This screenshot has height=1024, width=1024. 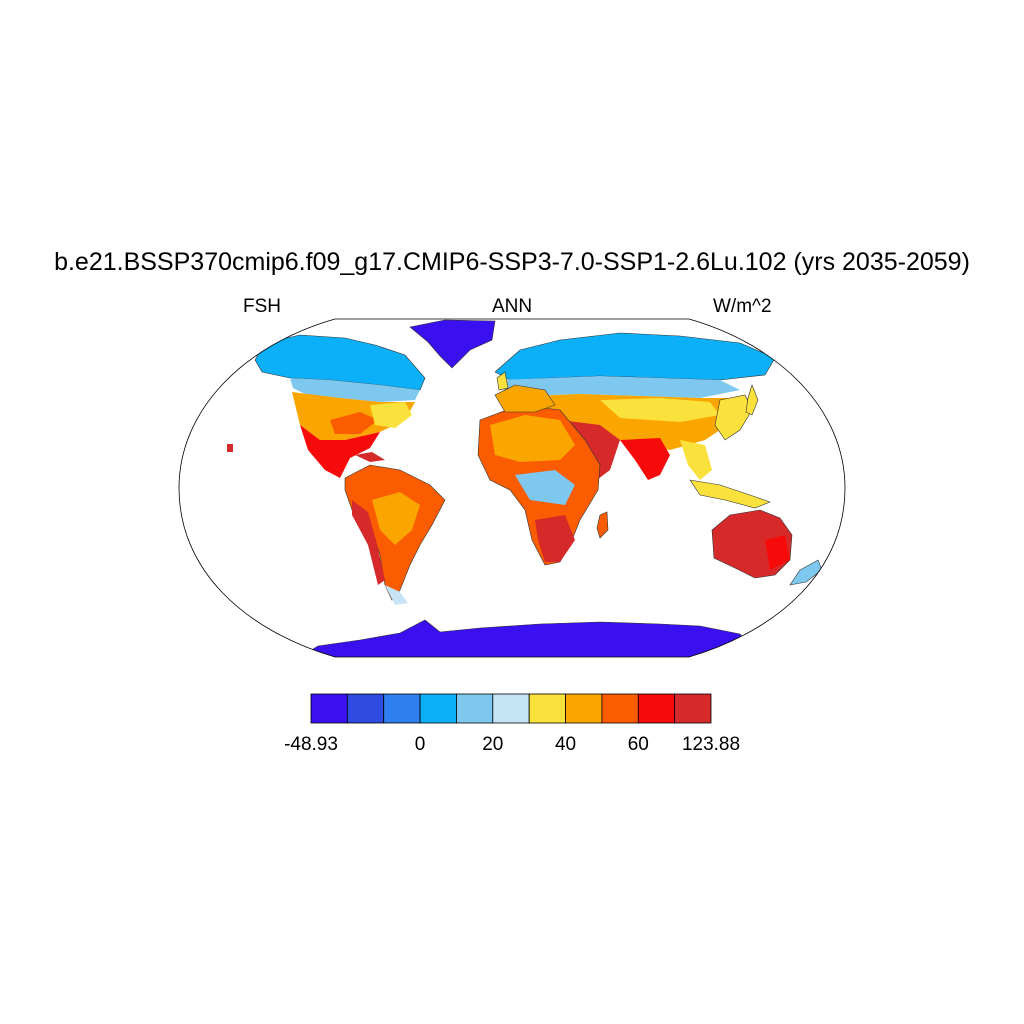 I want to click on colorbar-tick-label: 40, so click(x=565, y=744).